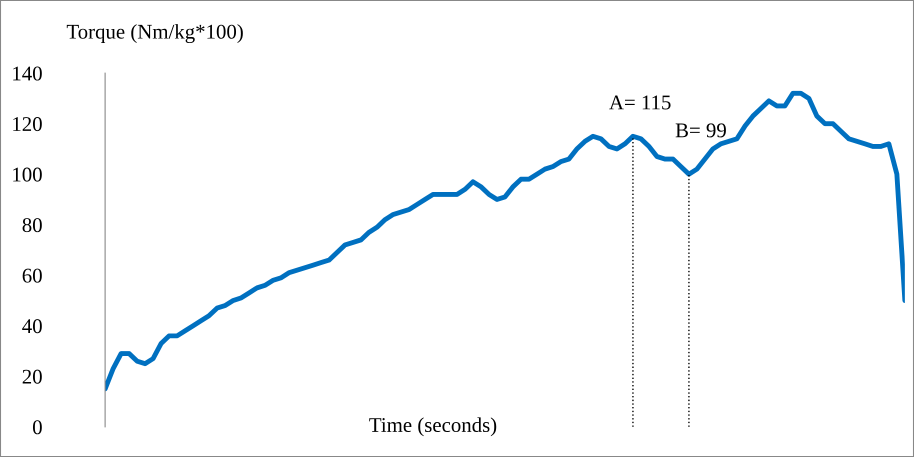  Describe the element at coordinates (27, 73) in the screenshot. I see `y-tick-label: 140` at that location.